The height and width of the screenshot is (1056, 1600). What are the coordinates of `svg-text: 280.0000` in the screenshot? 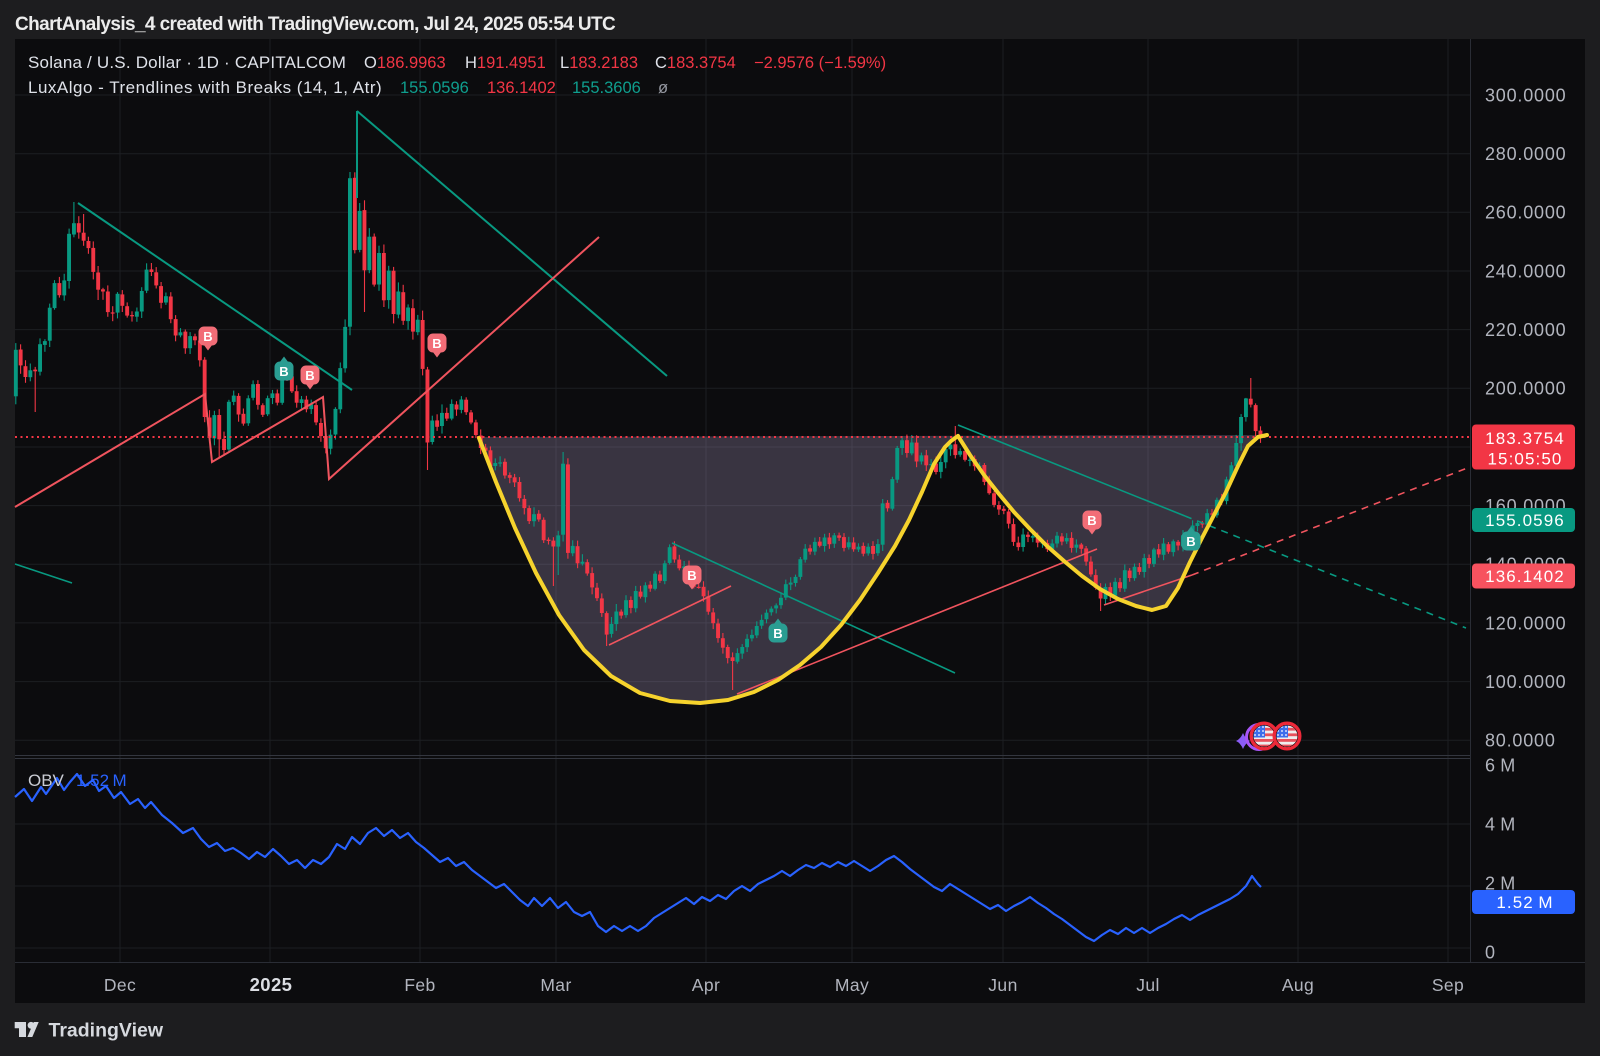 It's located at (1525, 154).